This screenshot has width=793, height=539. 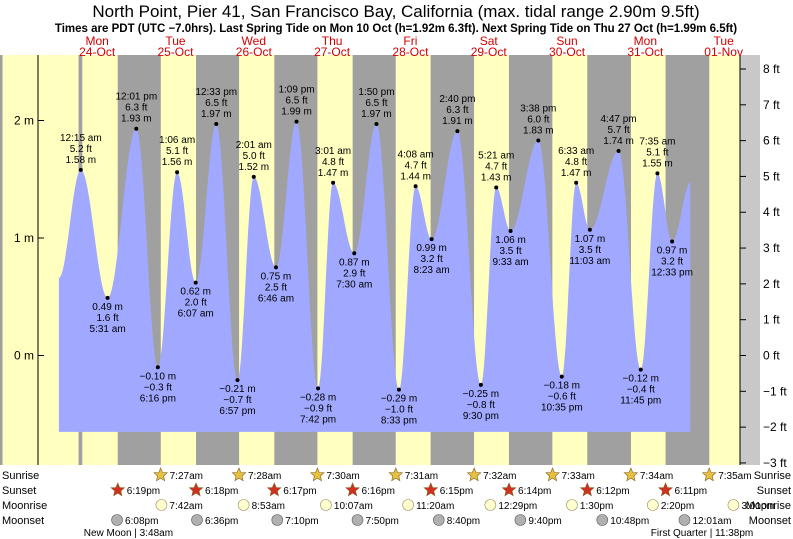 What do you see at coordinates (276, 298) in the screenshot?
I see `tide-time: 6:46 am` at bounding box center [276, 298].